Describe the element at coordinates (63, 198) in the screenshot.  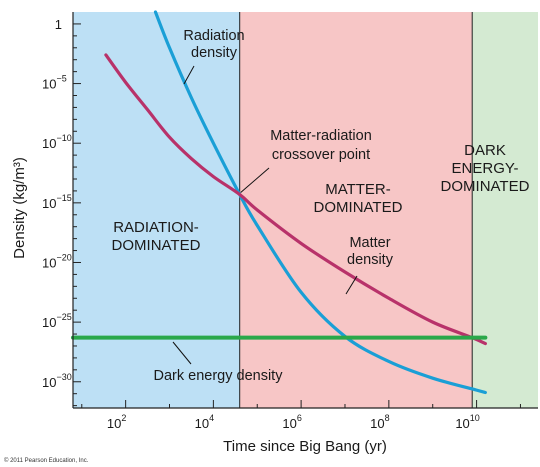
I see `y-tick-exponent: −15` at that location.